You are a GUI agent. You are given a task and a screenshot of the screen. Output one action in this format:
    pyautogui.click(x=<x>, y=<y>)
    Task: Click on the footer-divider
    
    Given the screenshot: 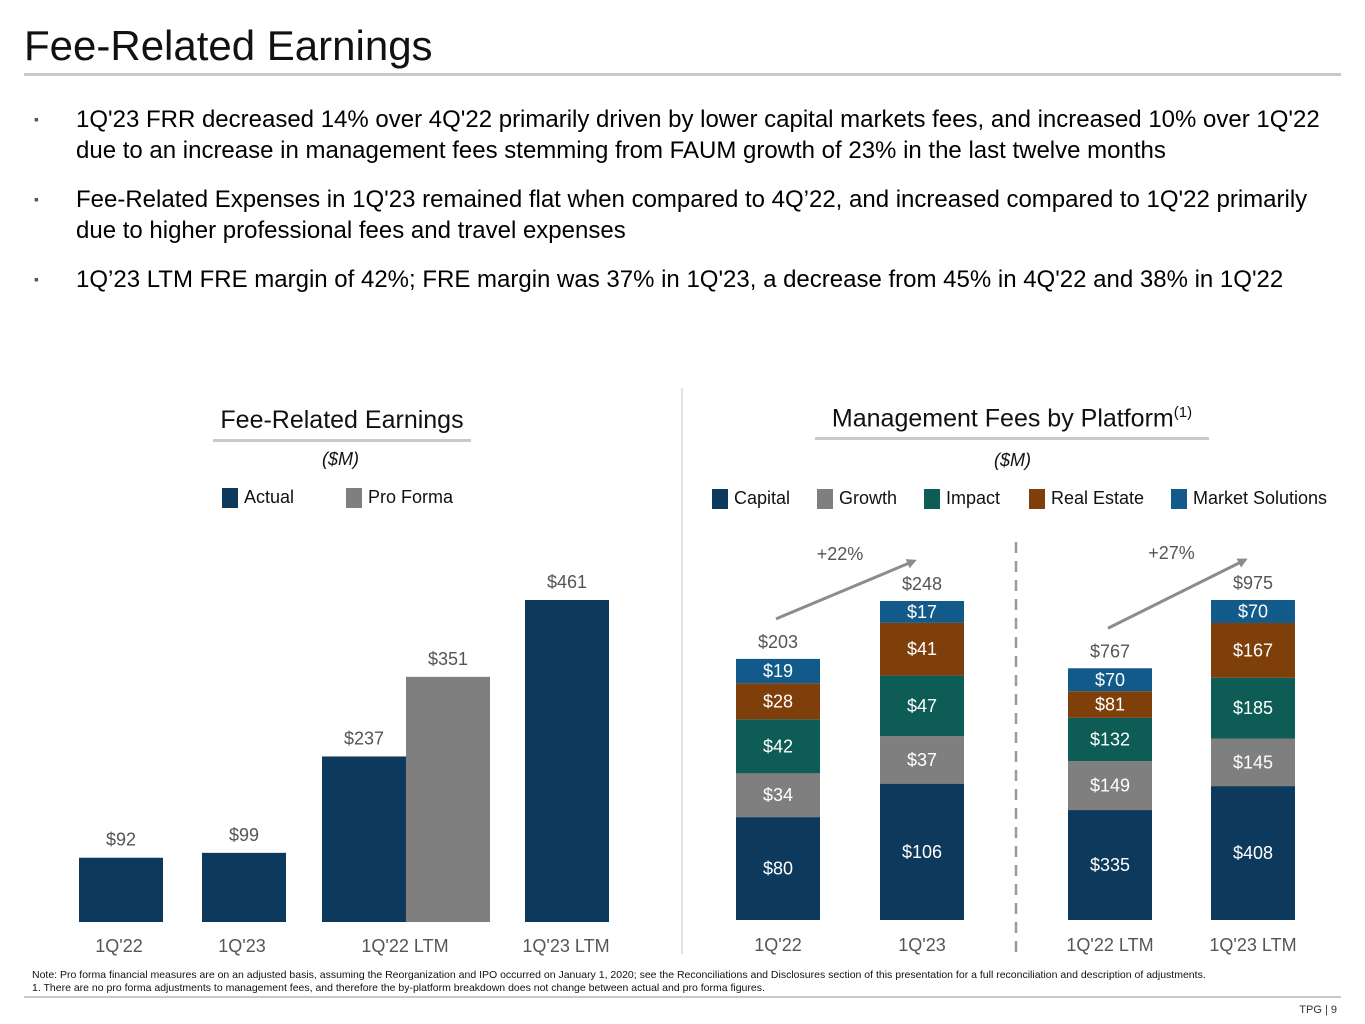 What is the action you would take?
    pyautogui.click(x=682, y=997)
    